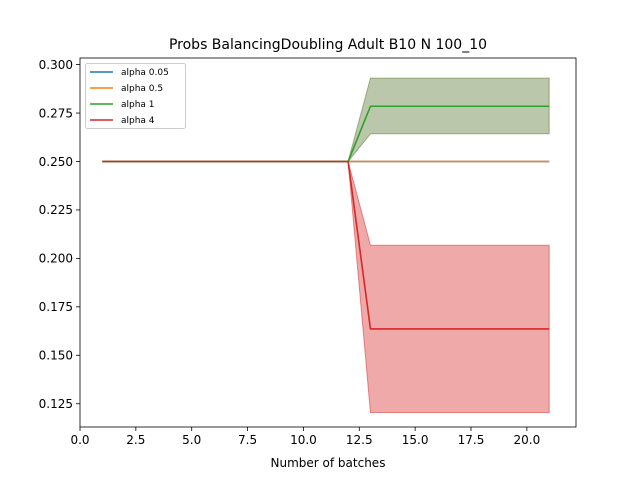 The image size is (640, 480). What do you see at coordinates (135, 440) in the screenshot?
I see `x-tick-label: 2.5` at bounding box center [135, 440].